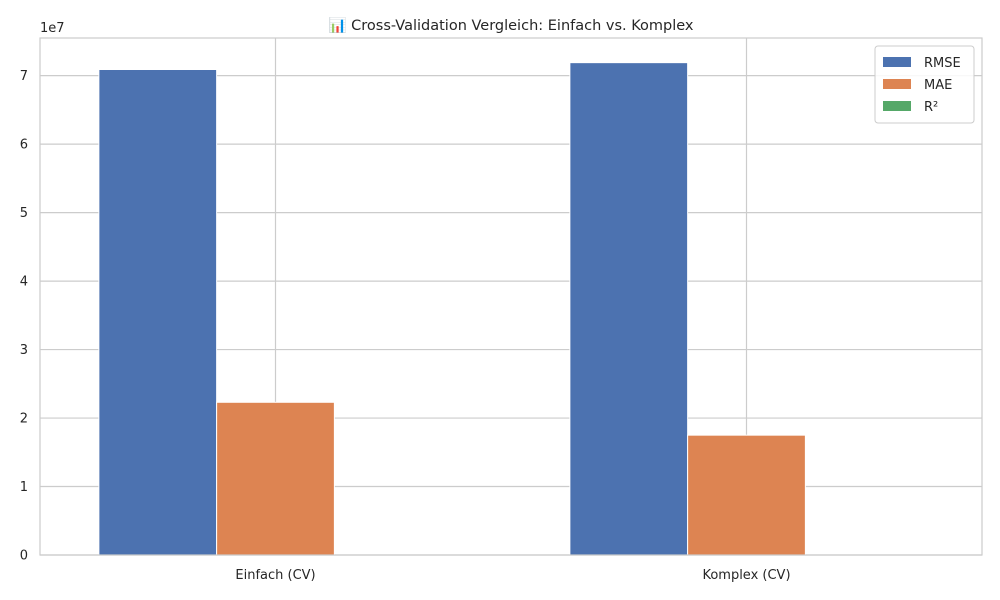  Describe the element at coordinates (52, 28) in the screenshot. I see `y-offset-label: 1e7` at that location.